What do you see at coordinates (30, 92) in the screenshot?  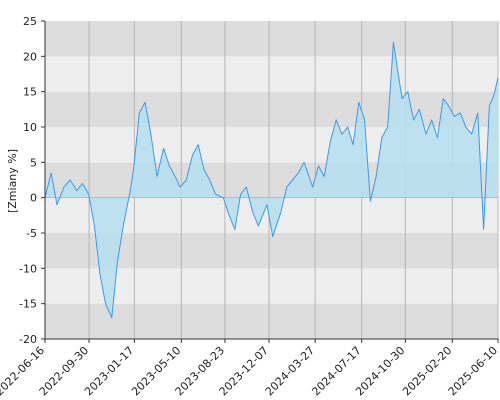 I see `y-tick-label: 15` at bounding box center [30, 92].